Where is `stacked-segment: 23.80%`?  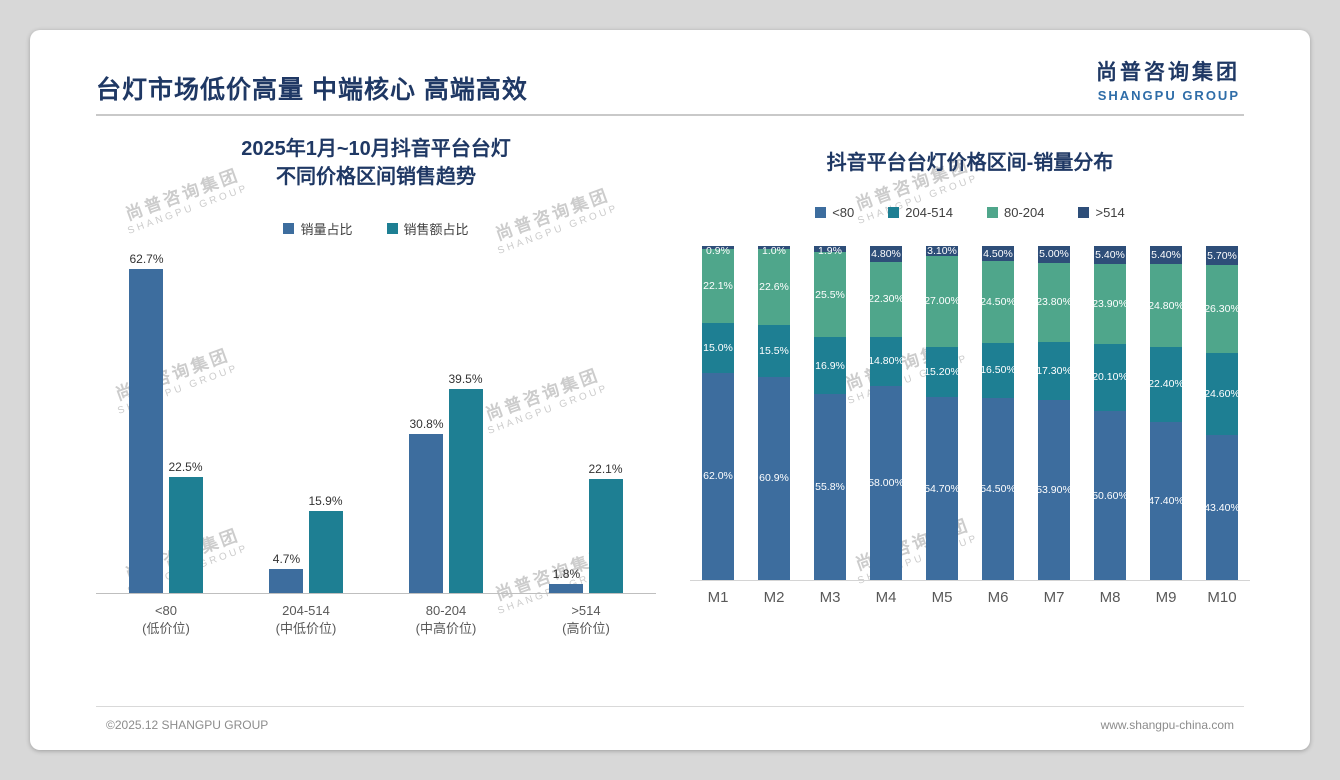
stacked-segment: 23.80% is located at coordinates (1054, 302).